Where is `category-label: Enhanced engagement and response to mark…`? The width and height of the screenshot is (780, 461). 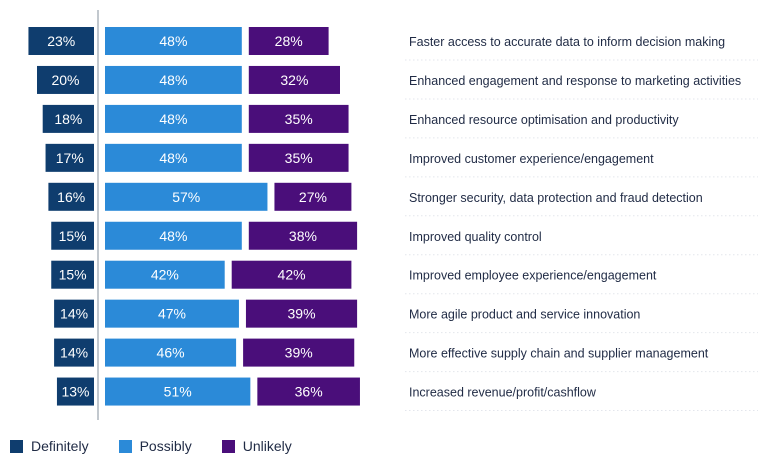
category-label: Enhanced engagement and response to mark… is located at coordinates (575, 81).